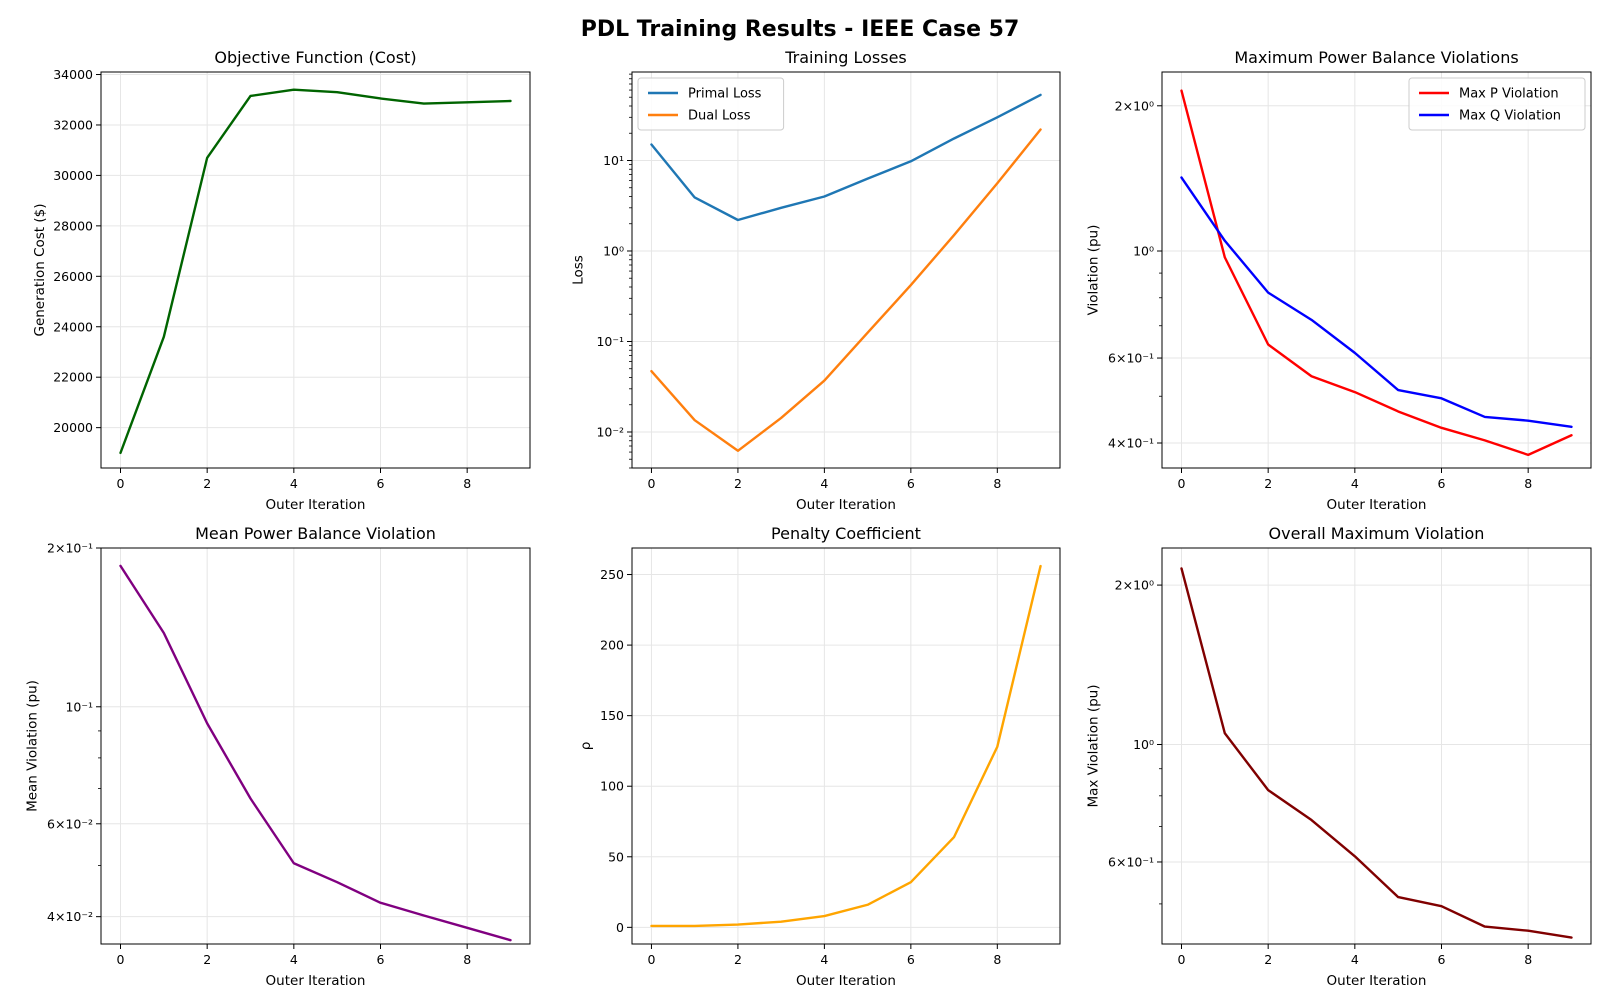  I want to click on chart-title: Objective Function (Cost), so click(315, 57).